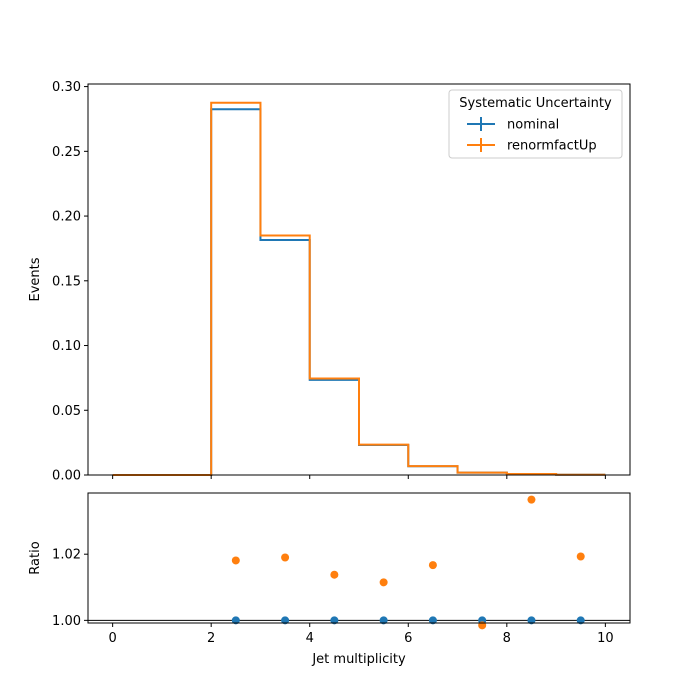  What do you see at coordinates (66, 346) in the screenshot?
I see `main-y-tick-label: 0.10` at bounding box center [66, 346].